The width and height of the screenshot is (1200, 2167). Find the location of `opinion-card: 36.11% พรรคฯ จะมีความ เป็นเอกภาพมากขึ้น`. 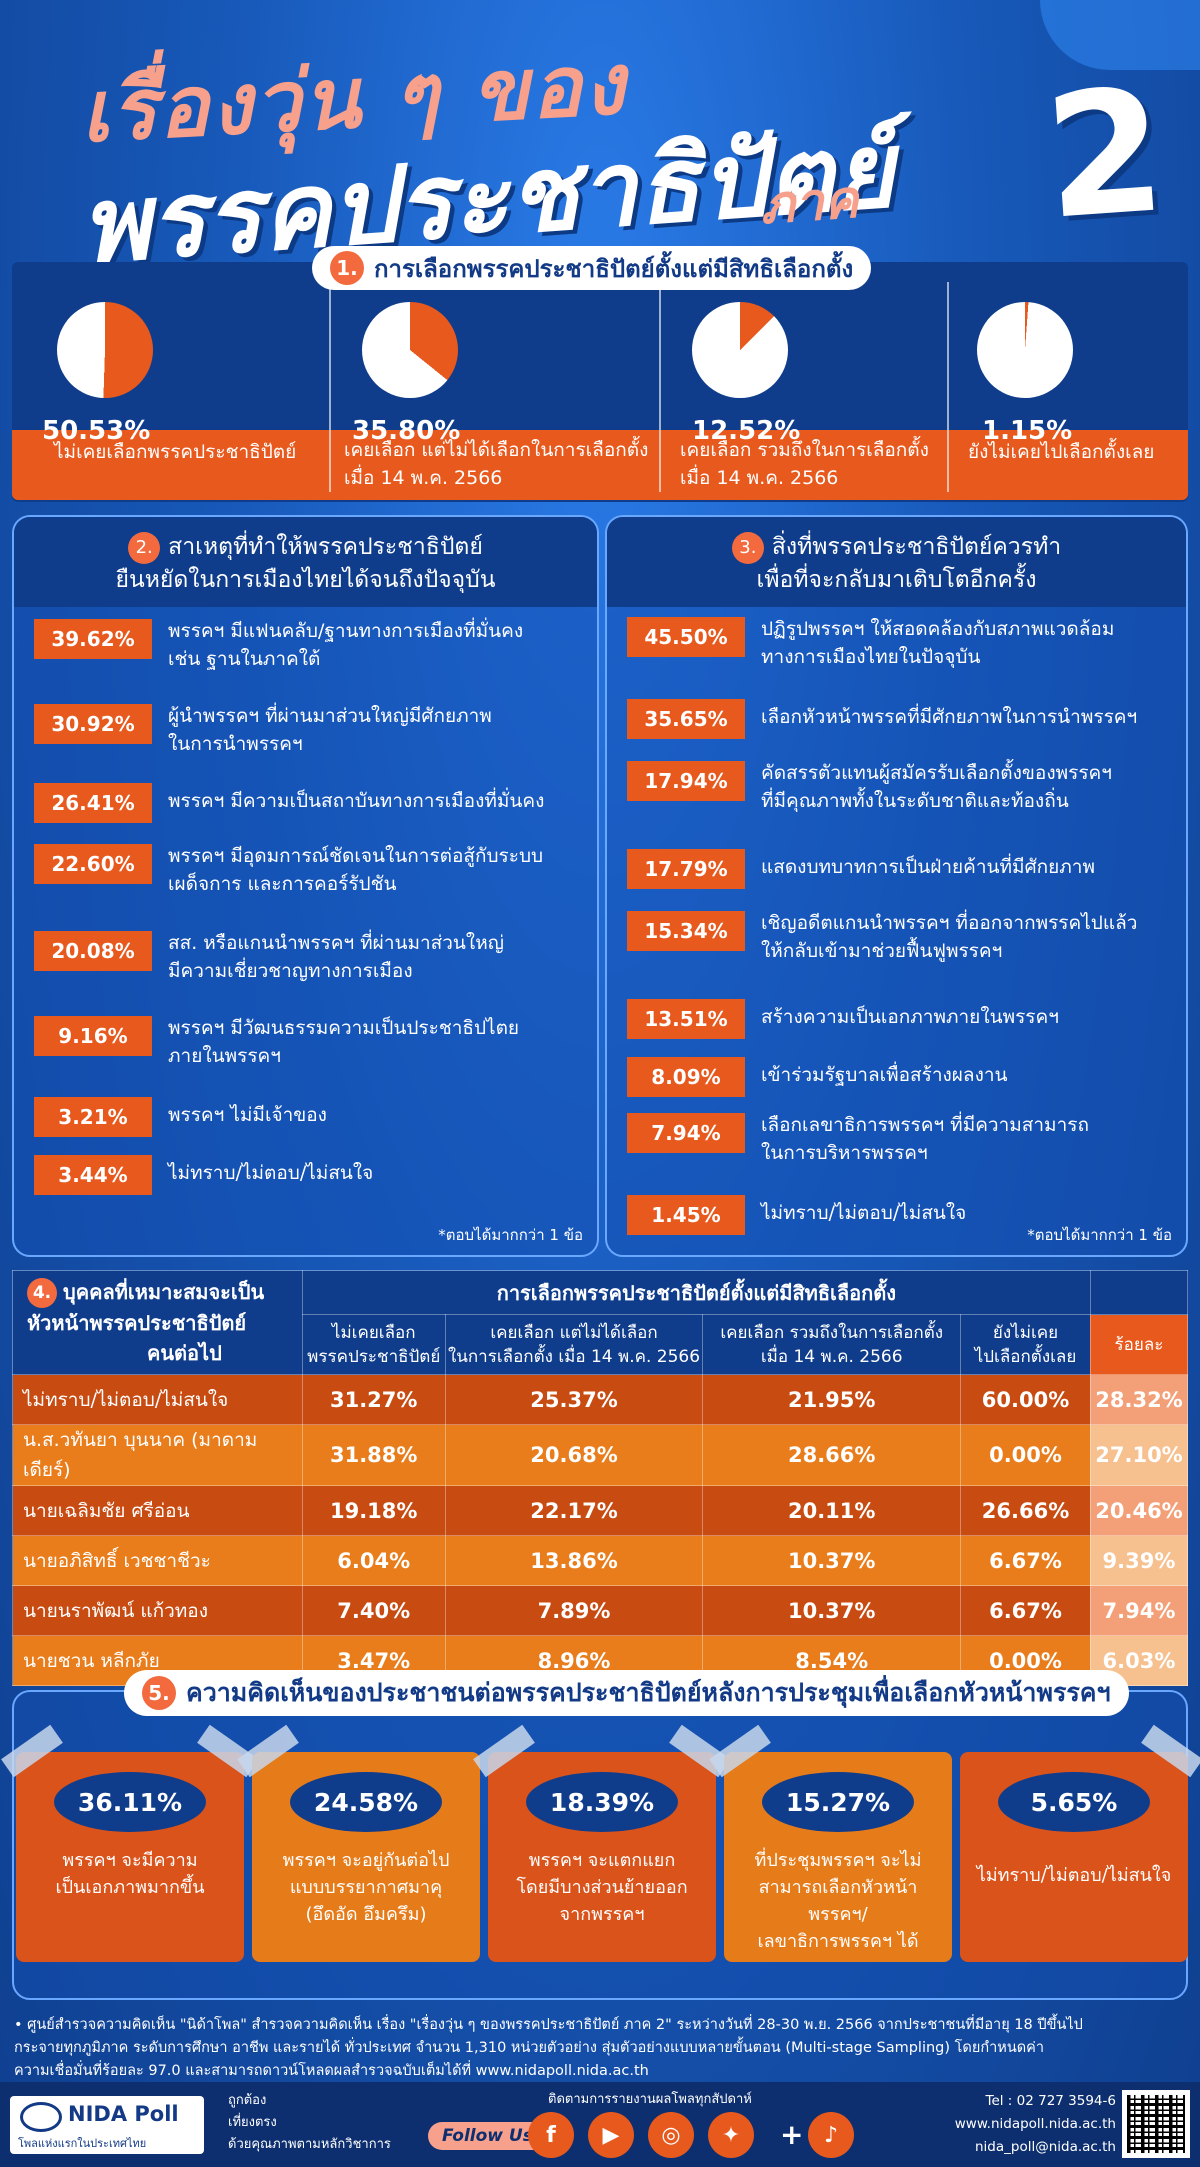

opinion-card: 36.11% พรรคฯ จะมีความ เป็นเอกภาพมากขึ้น is located at coordinates (130, 1843).